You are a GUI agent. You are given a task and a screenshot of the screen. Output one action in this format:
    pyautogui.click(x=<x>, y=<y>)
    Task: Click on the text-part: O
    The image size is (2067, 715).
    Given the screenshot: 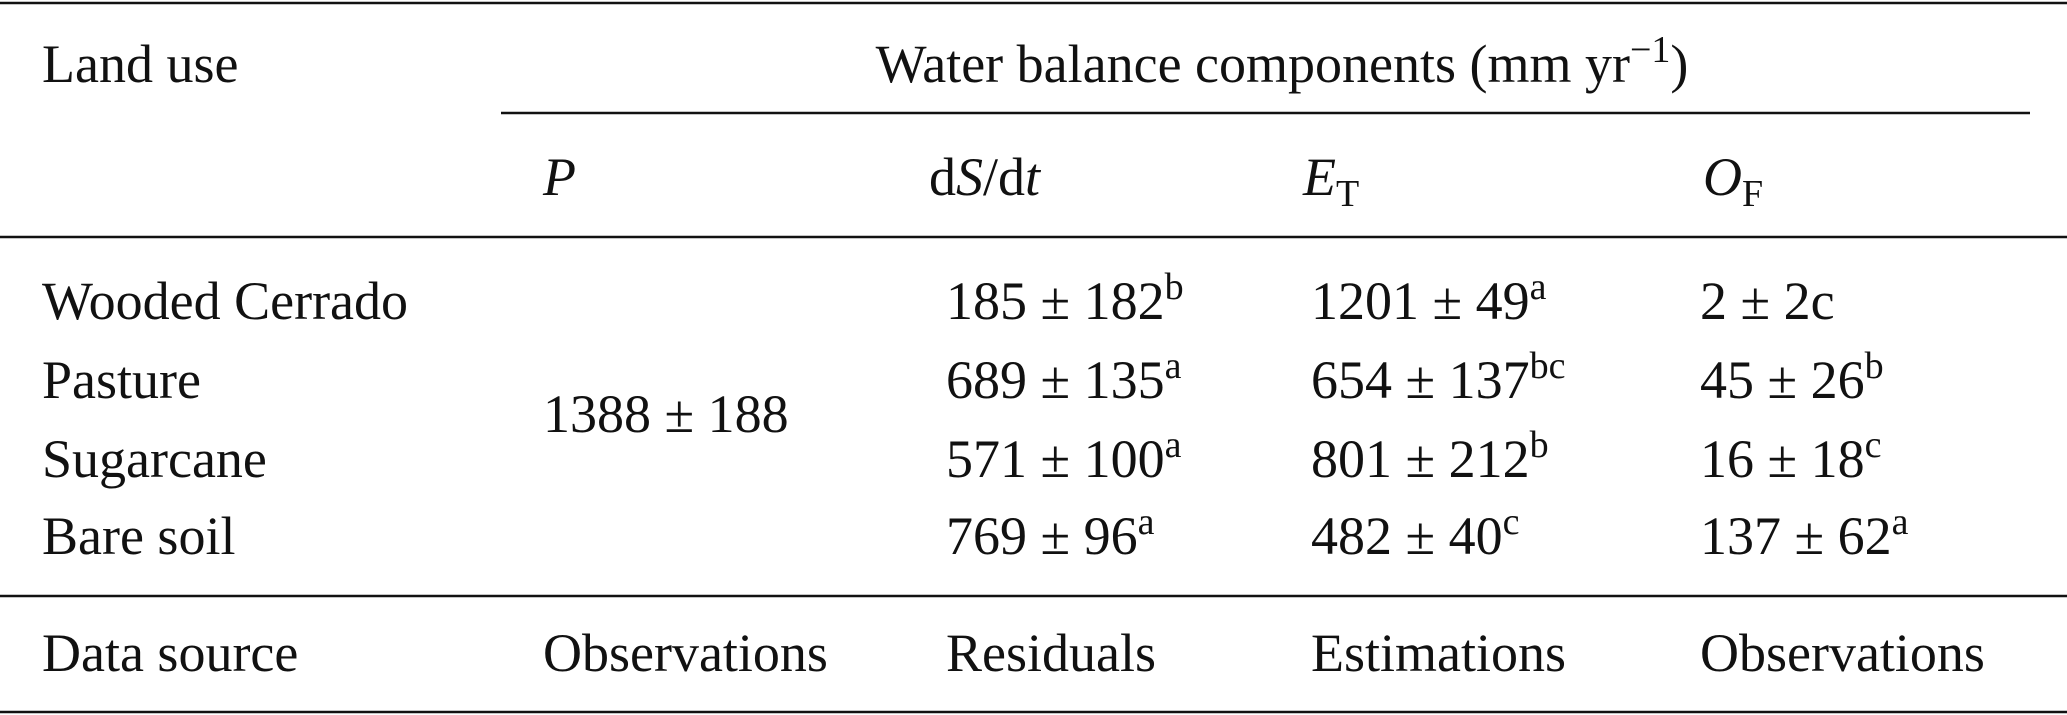 What is the action you would take?
    pyautogui.click(x=1722, y=177)
    